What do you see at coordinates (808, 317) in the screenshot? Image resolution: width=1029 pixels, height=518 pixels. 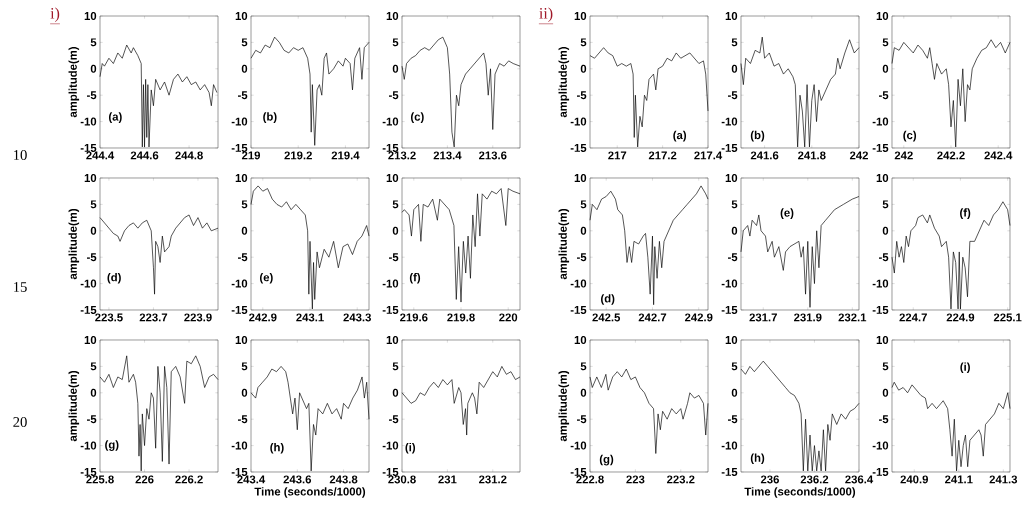 I see `x-tick-label: 231.9` at bounding box center [808, 317].